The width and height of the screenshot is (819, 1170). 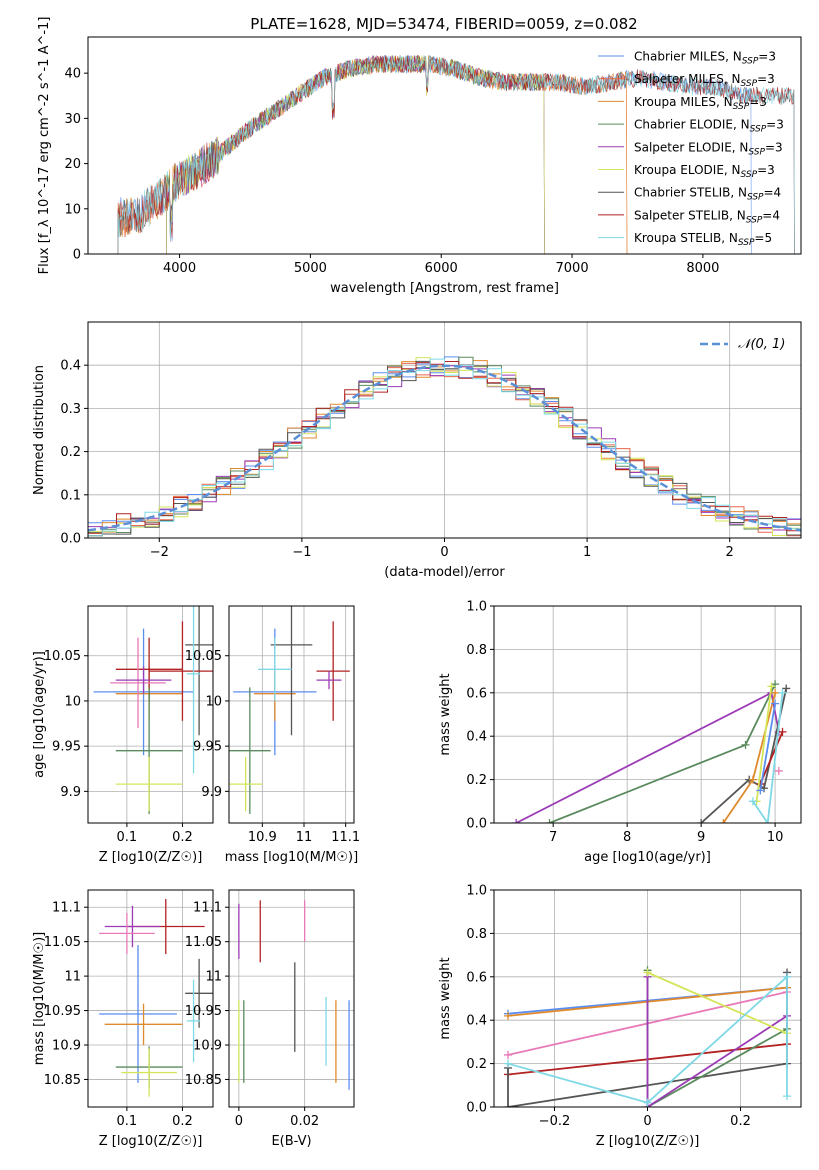 What do you see at coordinates (44, 146) in the screenshot?
I see `y-axis-label: Flux [f_λ 10^-17 erg cm^-2 s^-1 A^-1]` at bounding box center [44, 146].